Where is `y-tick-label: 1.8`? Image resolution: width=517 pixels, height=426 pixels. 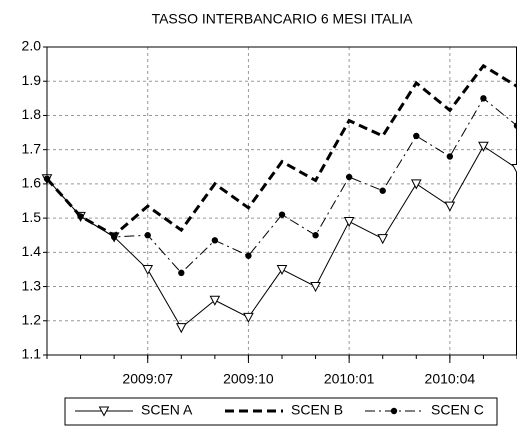 y-tick-label: 1.8 is located at coordinates (32, 114).